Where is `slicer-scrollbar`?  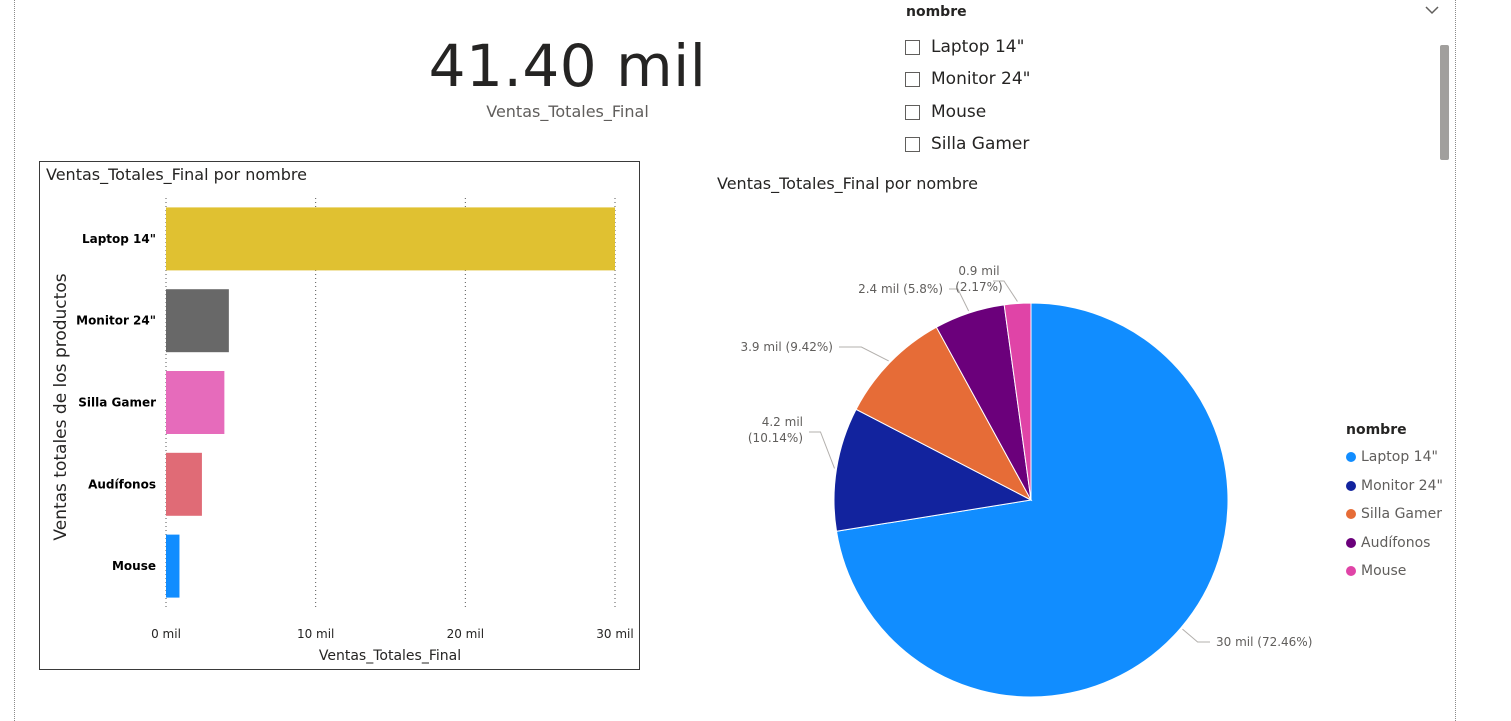 slicer-scrollbar is located at coordinates (1444, 102).